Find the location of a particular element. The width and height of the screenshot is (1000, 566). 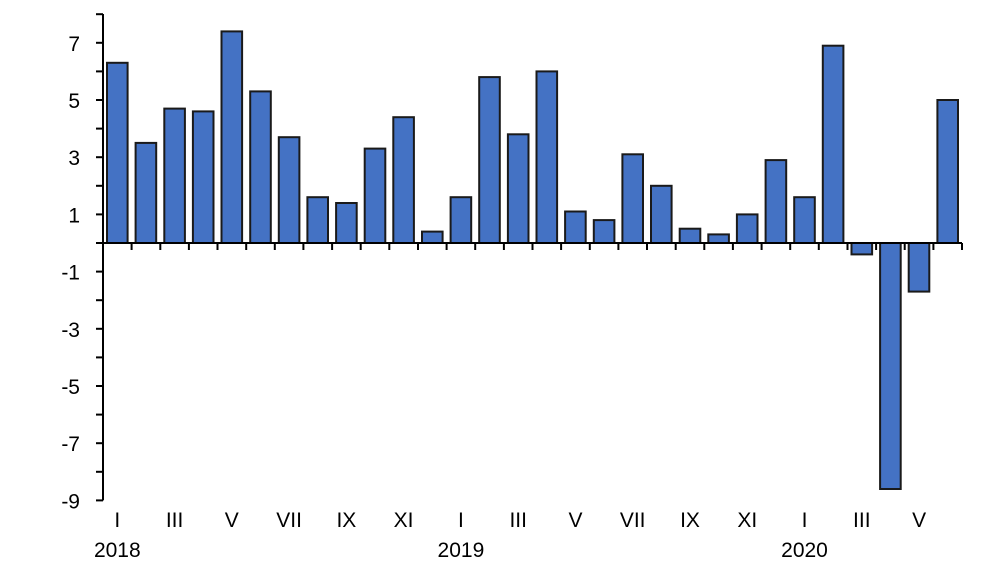

bar-2018-IX is located at coordinates (346, 223).